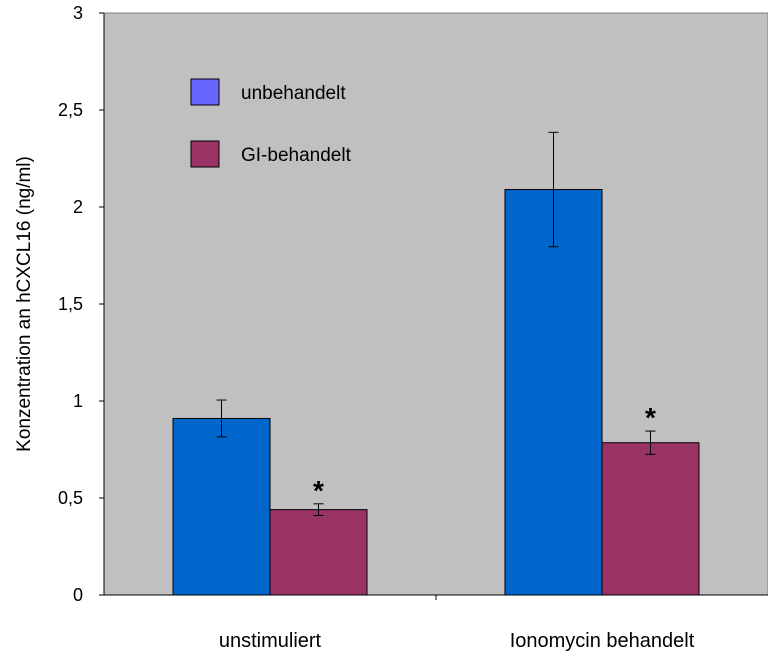 This screenshot has width=768, height=656. What do you see at coordinates (318, 552) in the screenshot?
I see `bar-gi-behandelt-unstimuliert` at bounding box center [318, 552].